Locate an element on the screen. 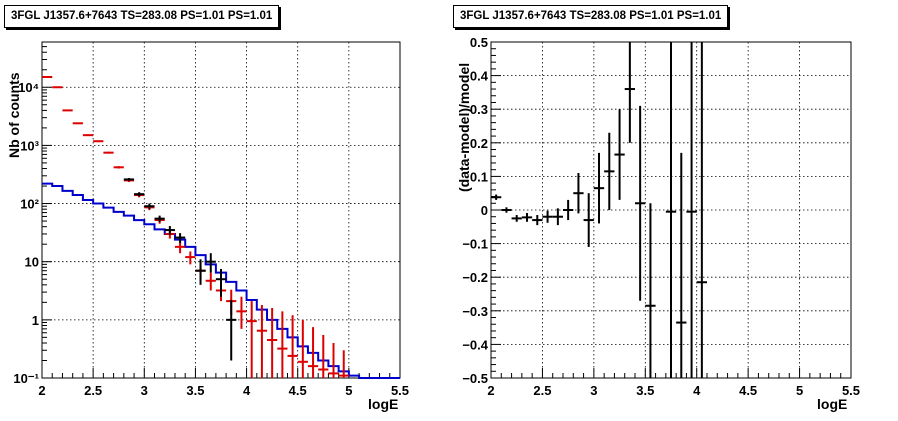  left-y-tick-label: 10³ is located at coordinates (29, 145).